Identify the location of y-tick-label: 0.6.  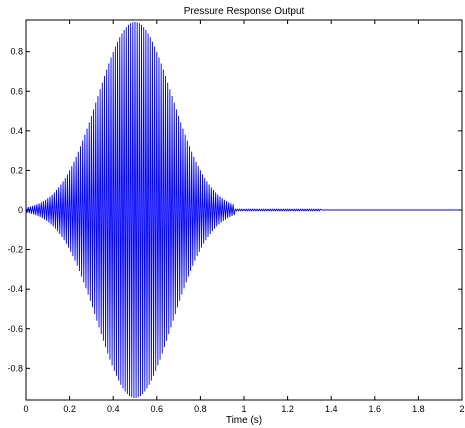
(16, 91).